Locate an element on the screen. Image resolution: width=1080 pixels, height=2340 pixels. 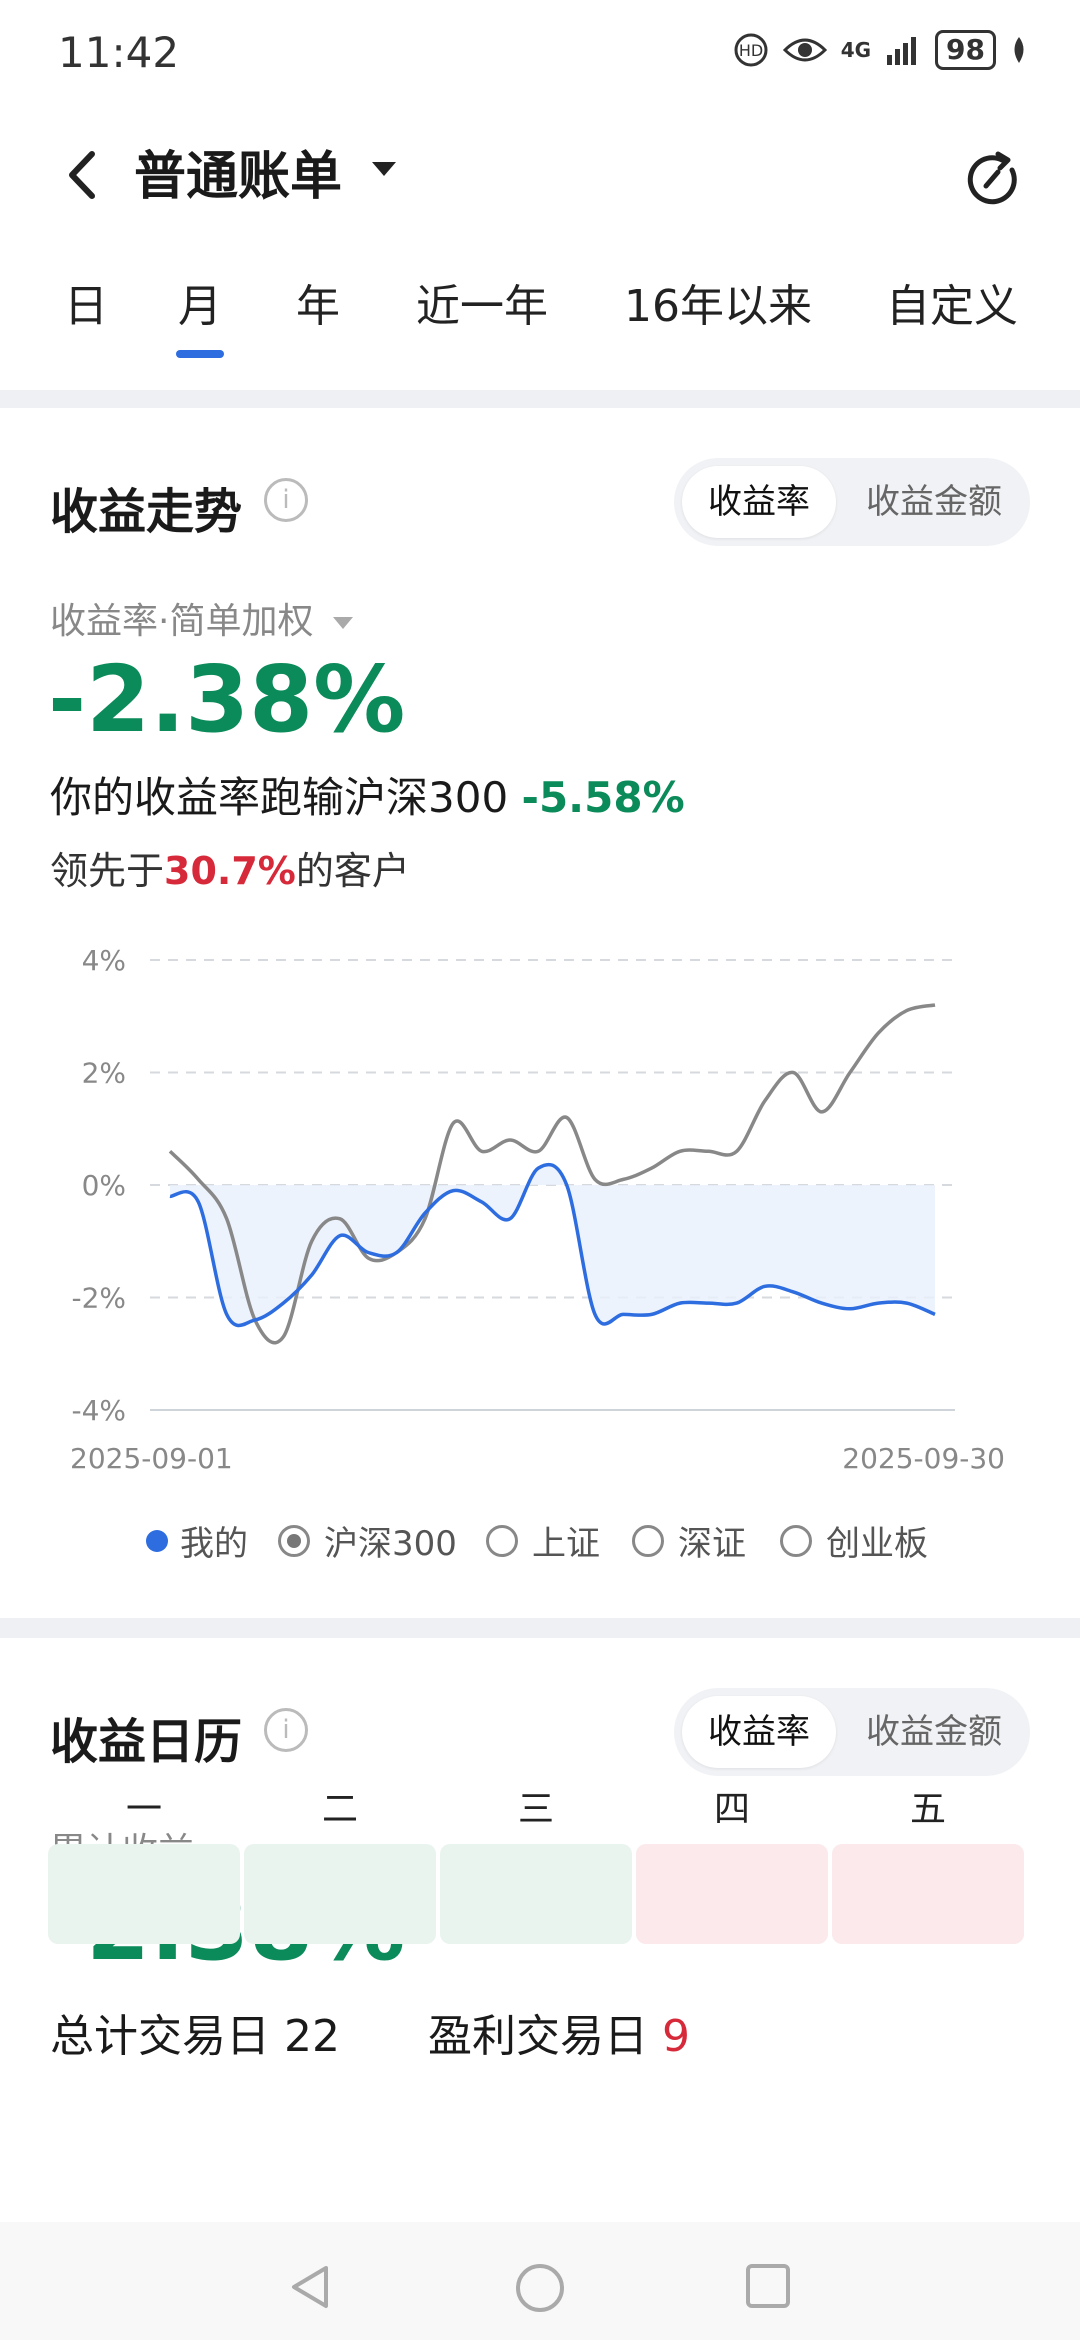
calendar-toggle: 收益率 收益金额 is located at coordinates (852, 1732).